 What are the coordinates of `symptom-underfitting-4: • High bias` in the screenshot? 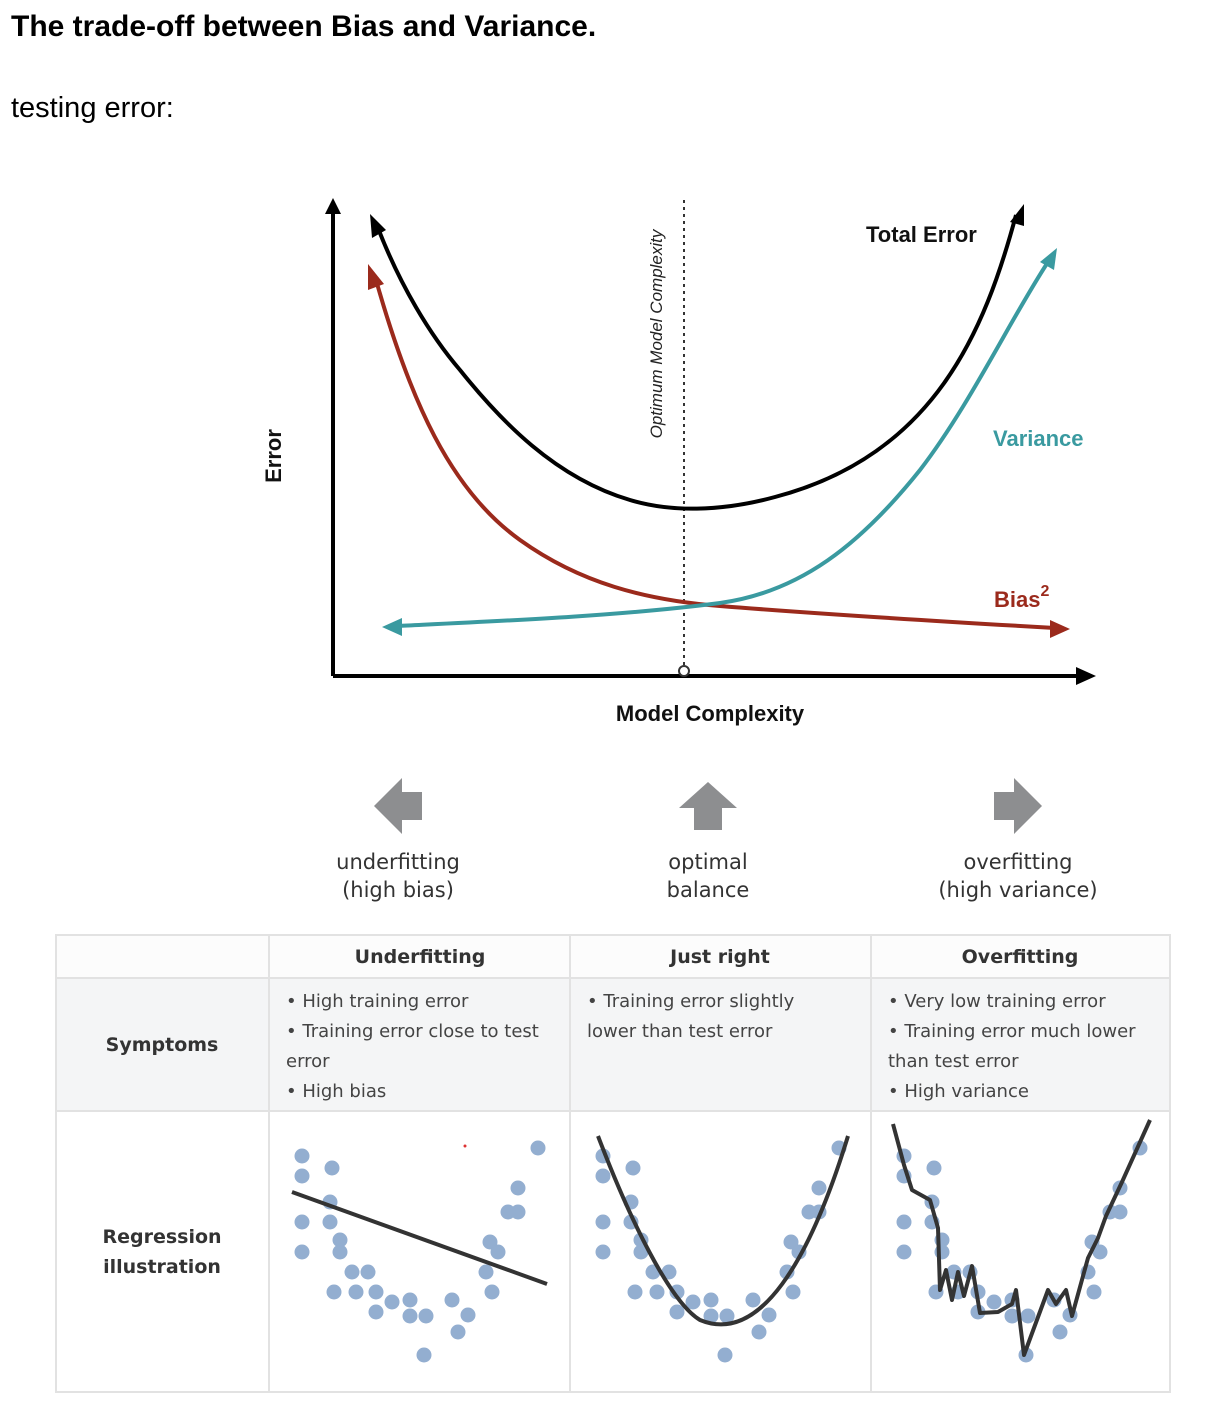 It's located at (336, 1091).